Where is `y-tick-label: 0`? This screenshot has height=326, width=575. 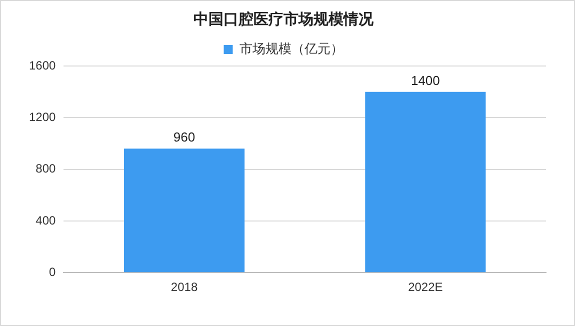
y-tick-label: 0 is located at coordinates (52, 271).